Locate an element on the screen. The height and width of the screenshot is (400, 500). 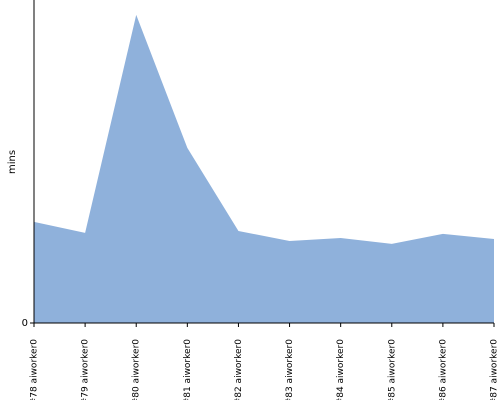
x-tick-label: #81 aiworker0 is located at coordinates (188, 369).